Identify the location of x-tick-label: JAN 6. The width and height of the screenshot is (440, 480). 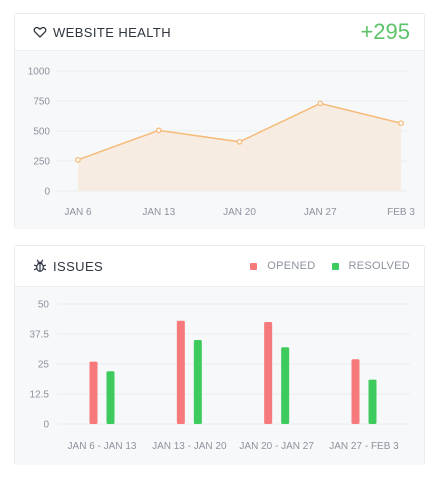
(78, 212).